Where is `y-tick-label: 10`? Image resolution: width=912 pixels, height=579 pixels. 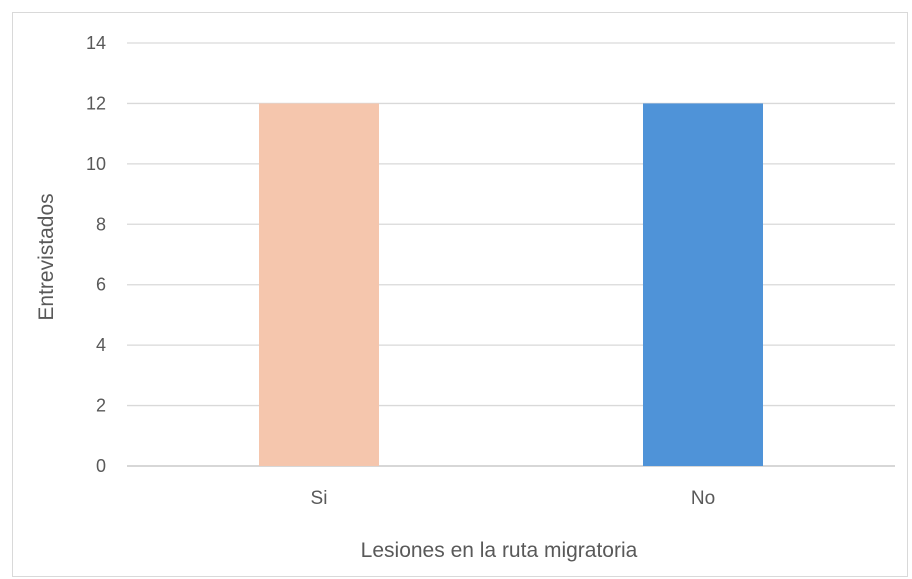 y-tick-label: 10 is located at coordinates (96, 164).